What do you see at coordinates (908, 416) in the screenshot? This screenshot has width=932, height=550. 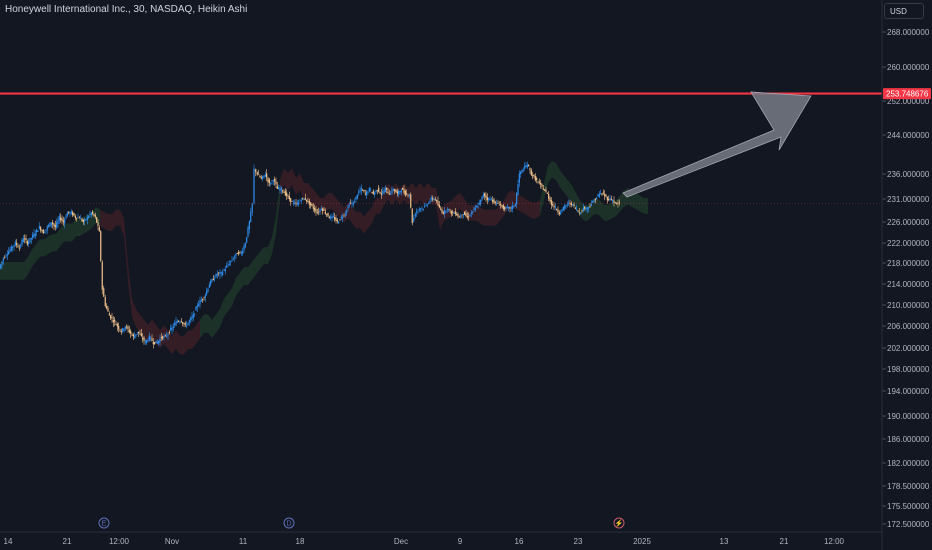 I see `price-tick-label: 190.000000` at bounding box center [908, 416].